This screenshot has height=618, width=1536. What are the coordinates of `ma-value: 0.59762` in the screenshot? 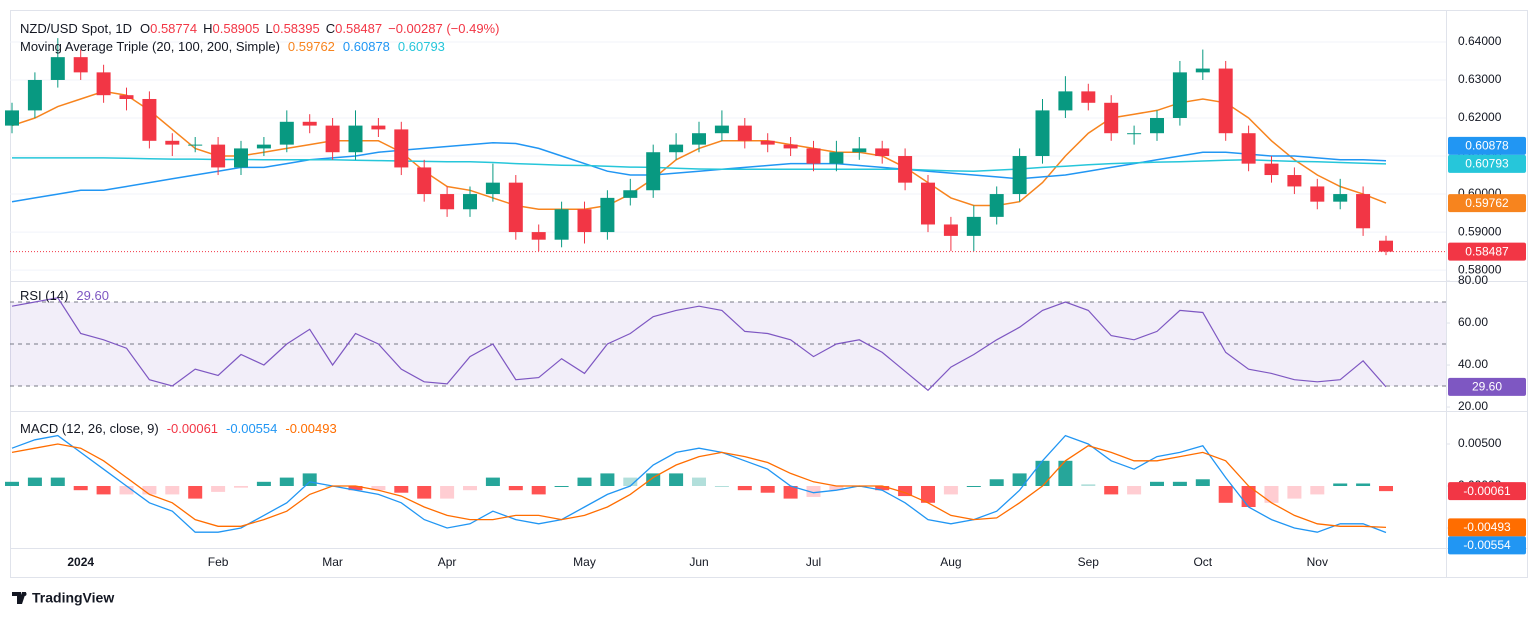 It's located at (311, 46).